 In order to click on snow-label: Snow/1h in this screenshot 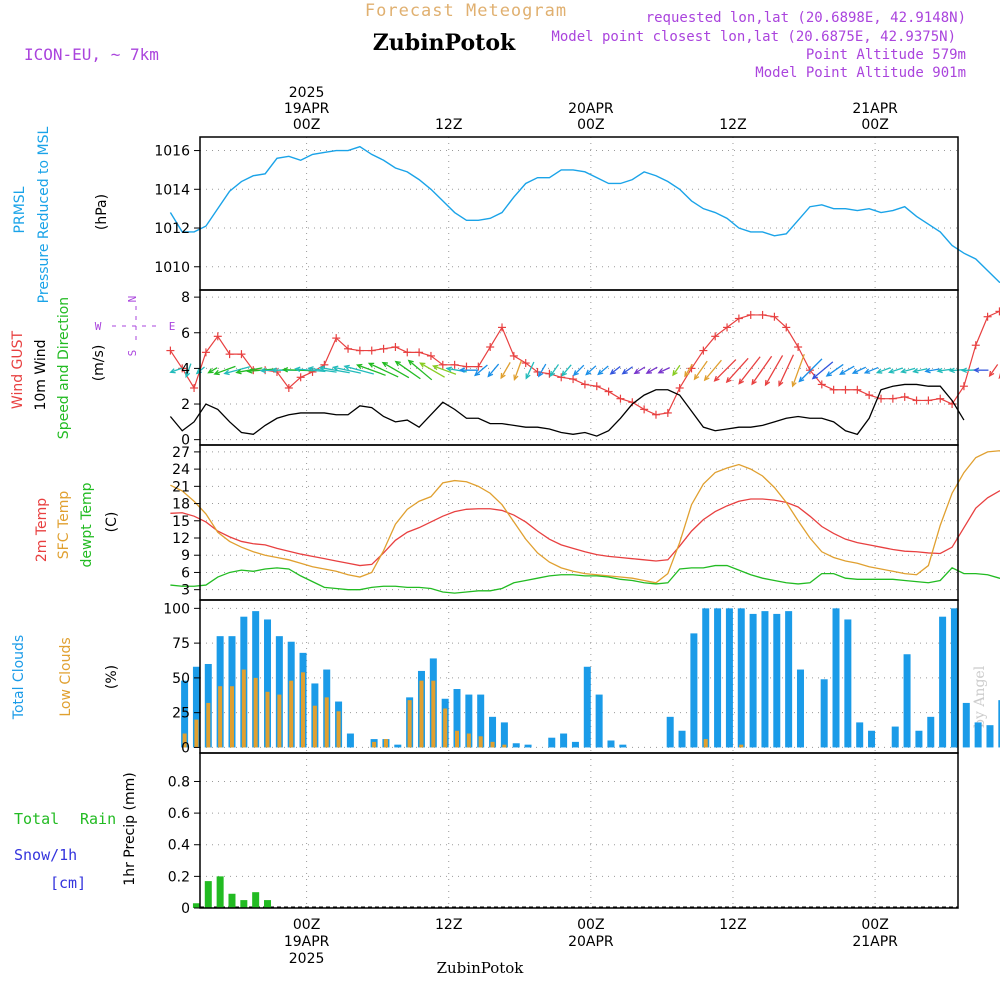, I will do `click(45, 855)`.